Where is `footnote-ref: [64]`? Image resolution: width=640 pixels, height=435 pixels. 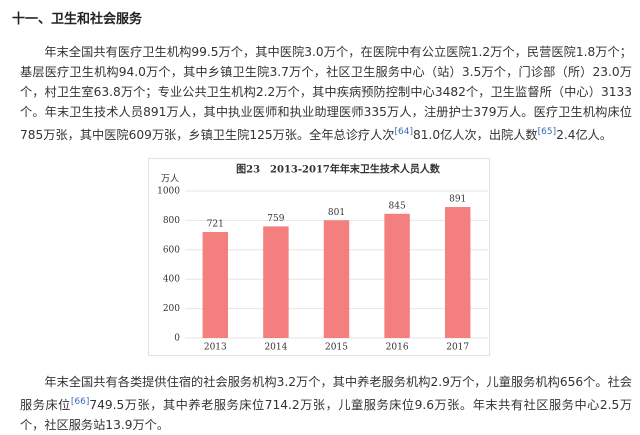
footnote-ref: [64] is located at coordinates (403, 132).